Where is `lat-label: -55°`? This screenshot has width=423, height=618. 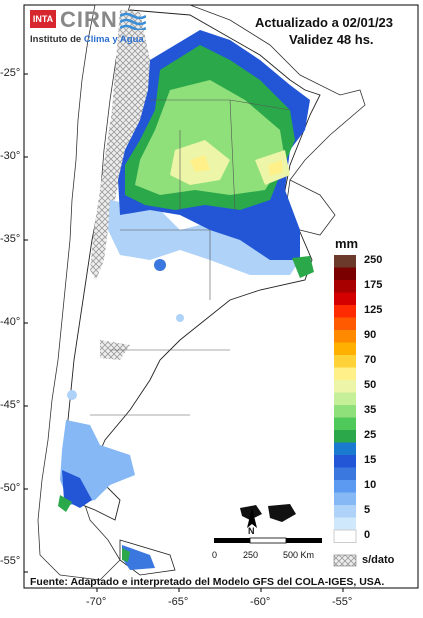 lat-label: -55° is located at coordinates (10, 561).